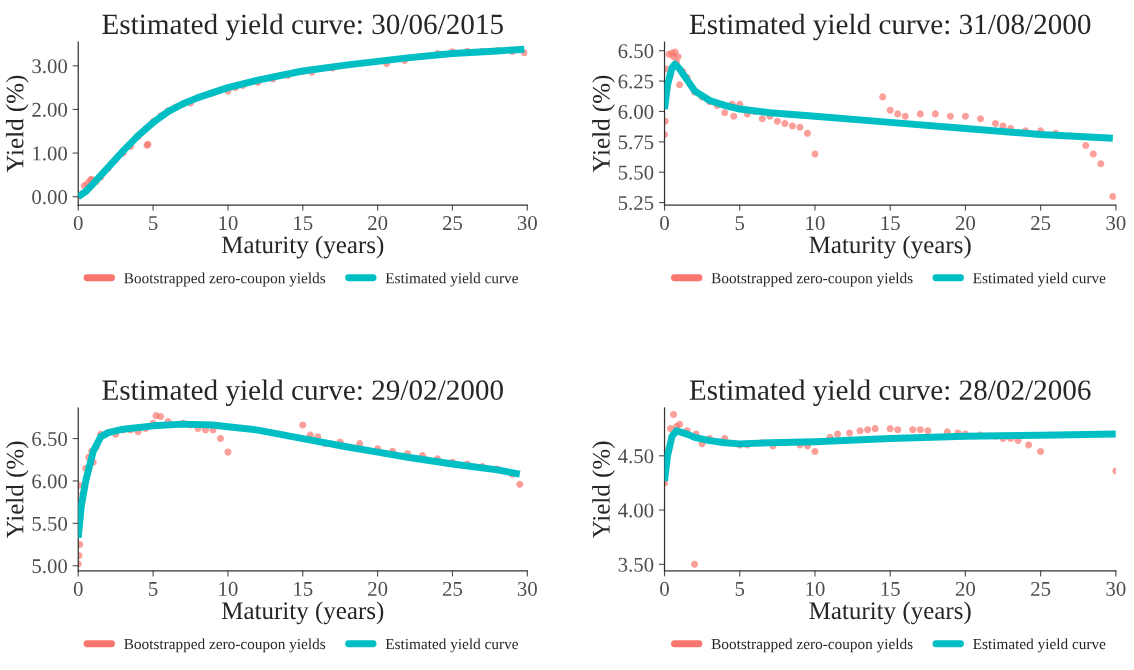 The width and height of the screenshot is (1134, 670). I want to click on y-tick-label: 0.00, so click(50, 197).